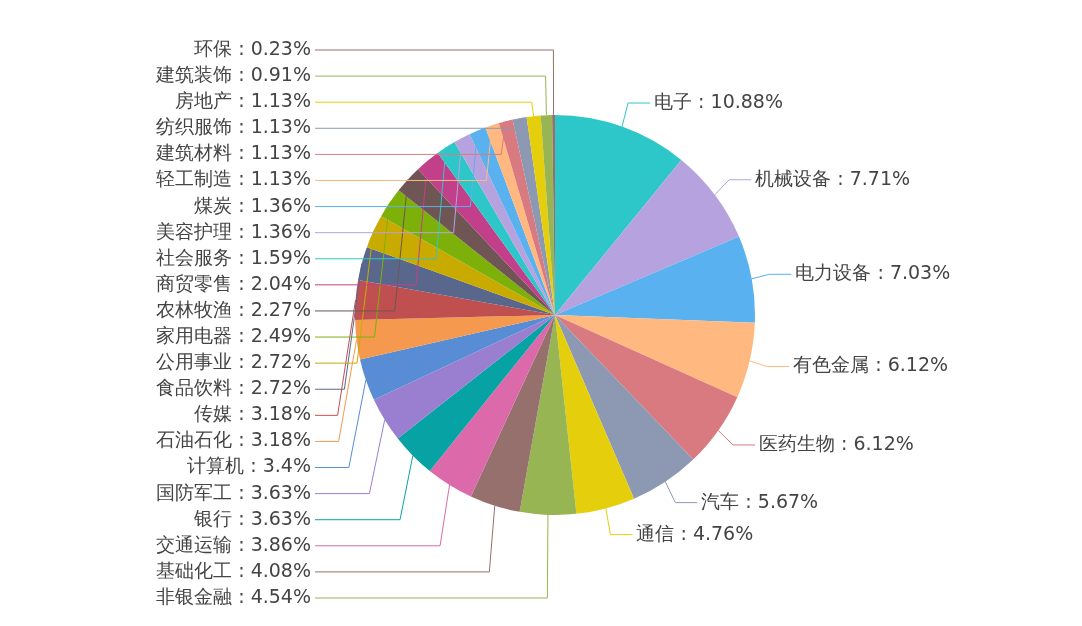  What do you see at coordinates (719, 100) in the screenshot?
I see `slice-label: 电子 : 10.88%` at bounding box center [719, 100].